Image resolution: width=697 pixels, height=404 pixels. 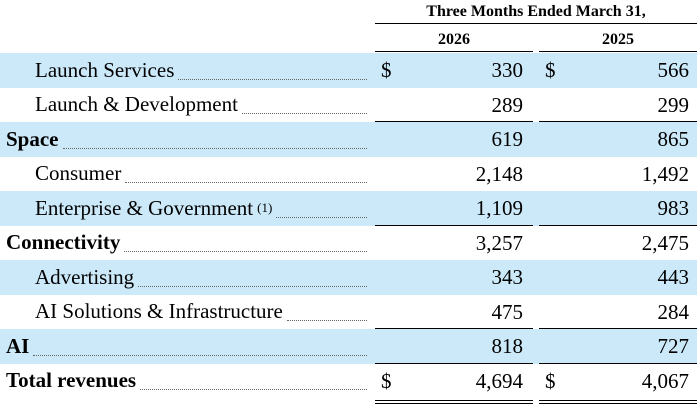 I want to click on table-row: AI 818 727, so click(x=348, y=346).